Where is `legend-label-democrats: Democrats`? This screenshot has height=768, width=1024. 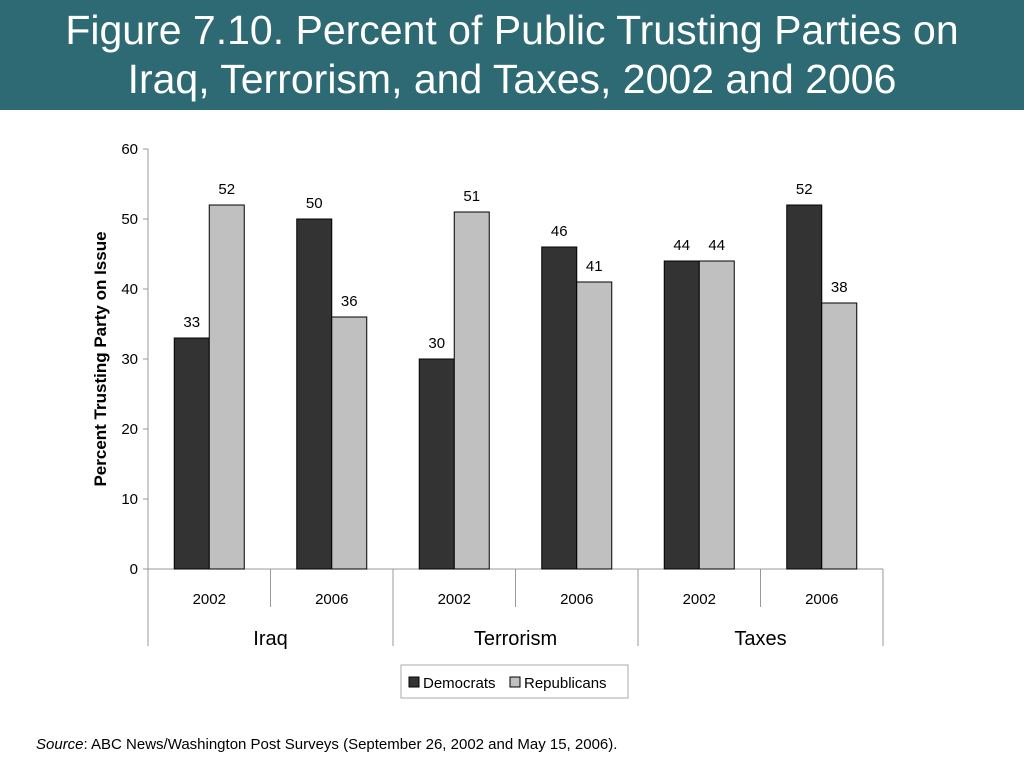 legend-label-democrats: Democrats is located at coordinates (459, 683).